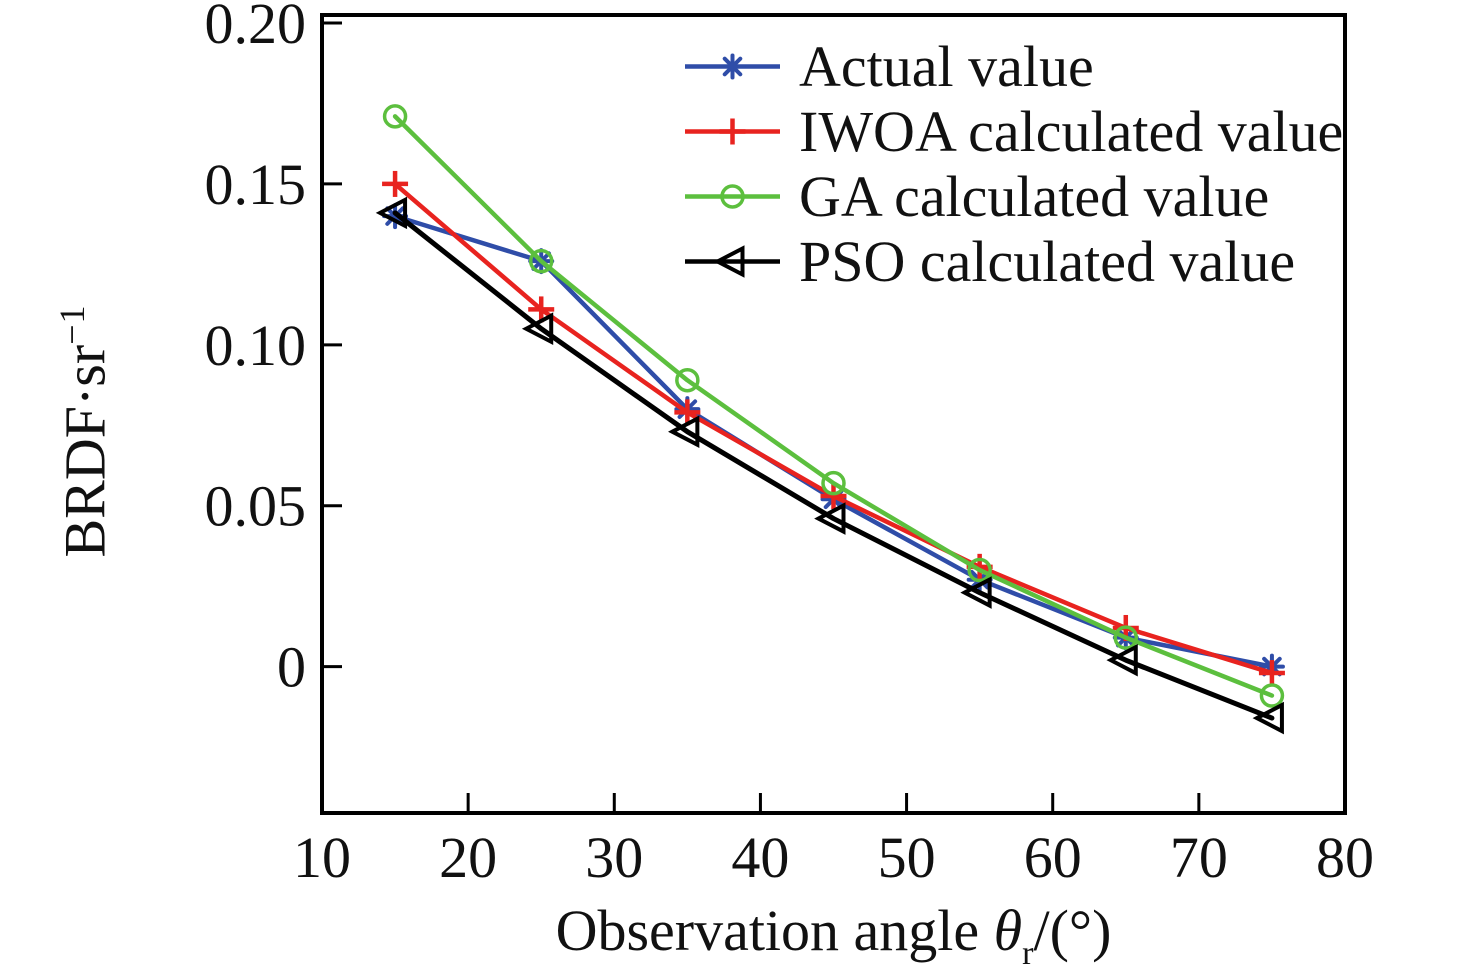  What do you see at coordinates (614, 857) in the screenshot?
I see `x-tick-label-30: 30` at bounding box center [614, 857].